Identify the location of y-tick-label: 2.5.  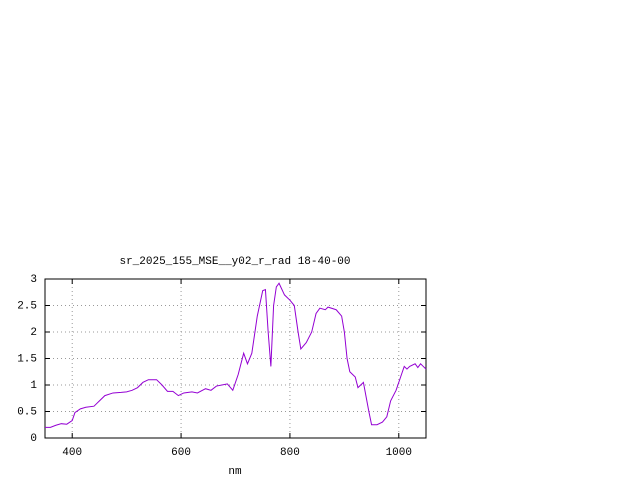
(27, 306).